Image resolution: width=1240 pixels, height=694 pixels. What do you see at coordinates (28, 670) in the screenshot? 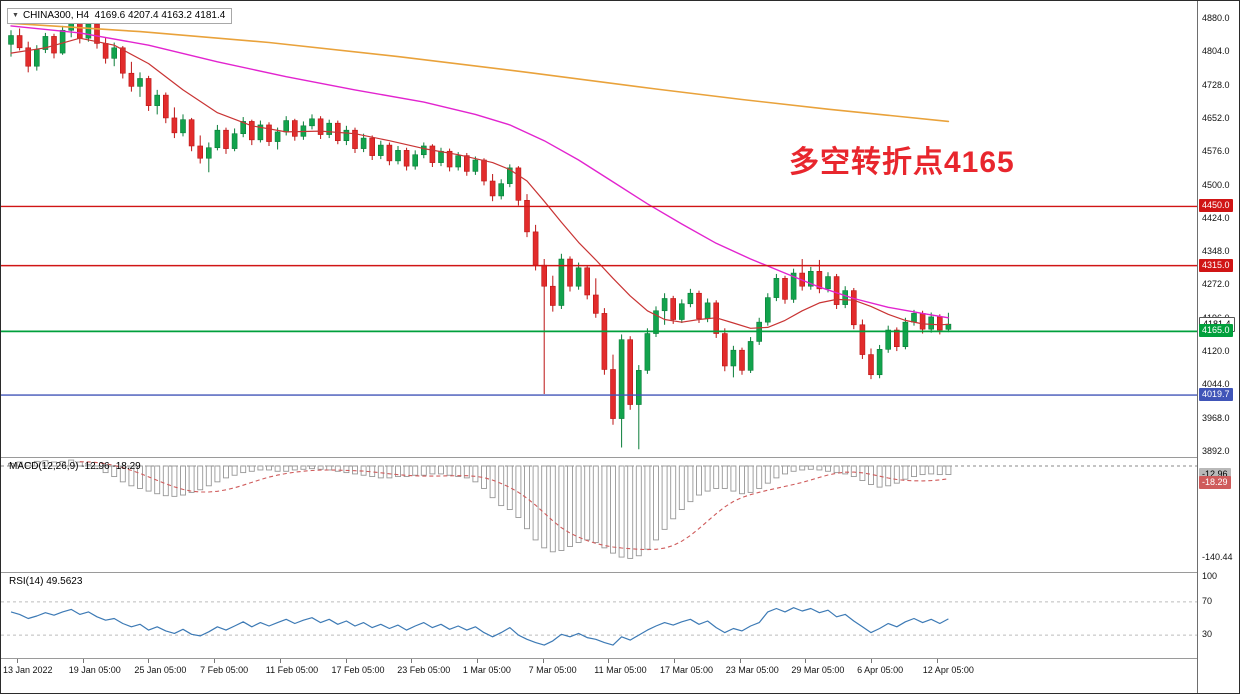
I see `time-axis-label: 13 Jan 2022` at bounding box center [28, 670].